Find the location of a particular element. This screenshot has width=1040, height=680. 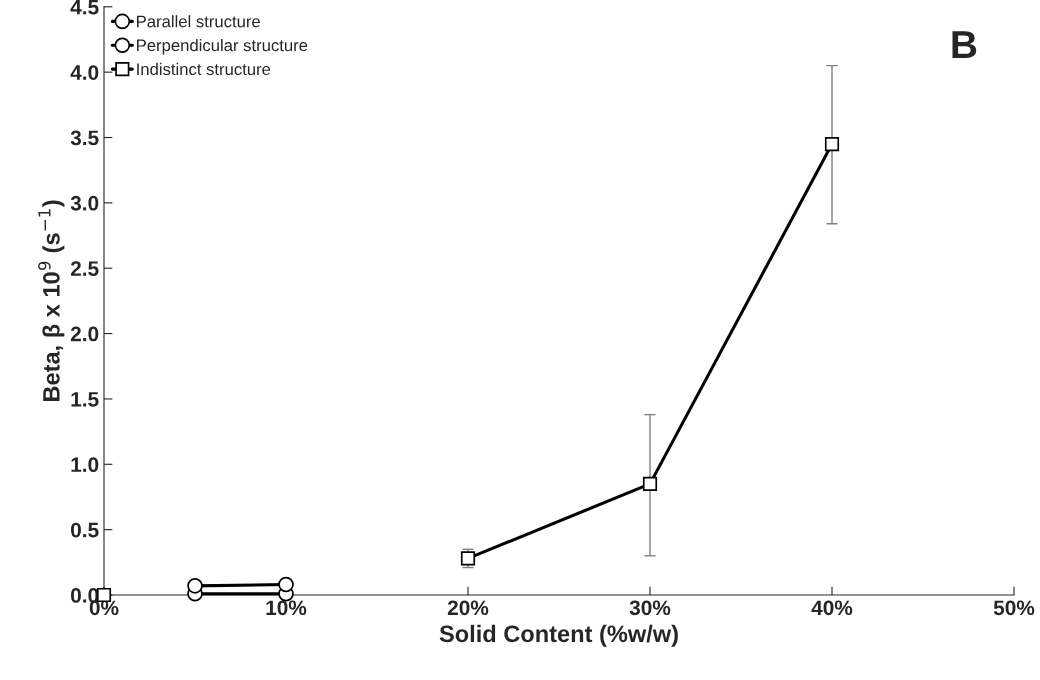

y-tick-label: 4.5 is located at coordinates (84, 7).